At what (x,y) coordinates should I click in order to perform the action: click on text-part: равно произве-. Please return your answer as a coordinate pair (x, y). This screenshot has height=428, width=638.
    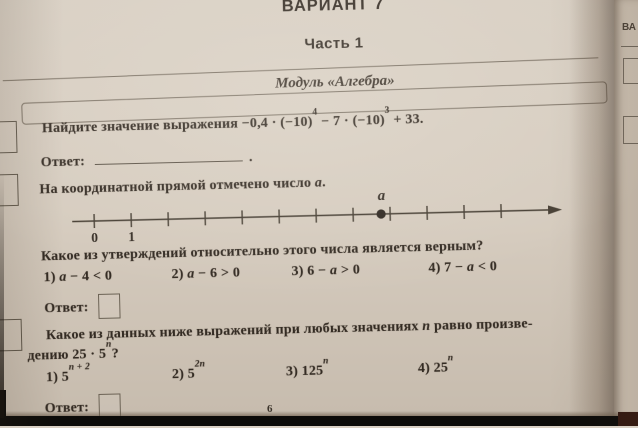
    Looking at the image, I should click on (481, 324).